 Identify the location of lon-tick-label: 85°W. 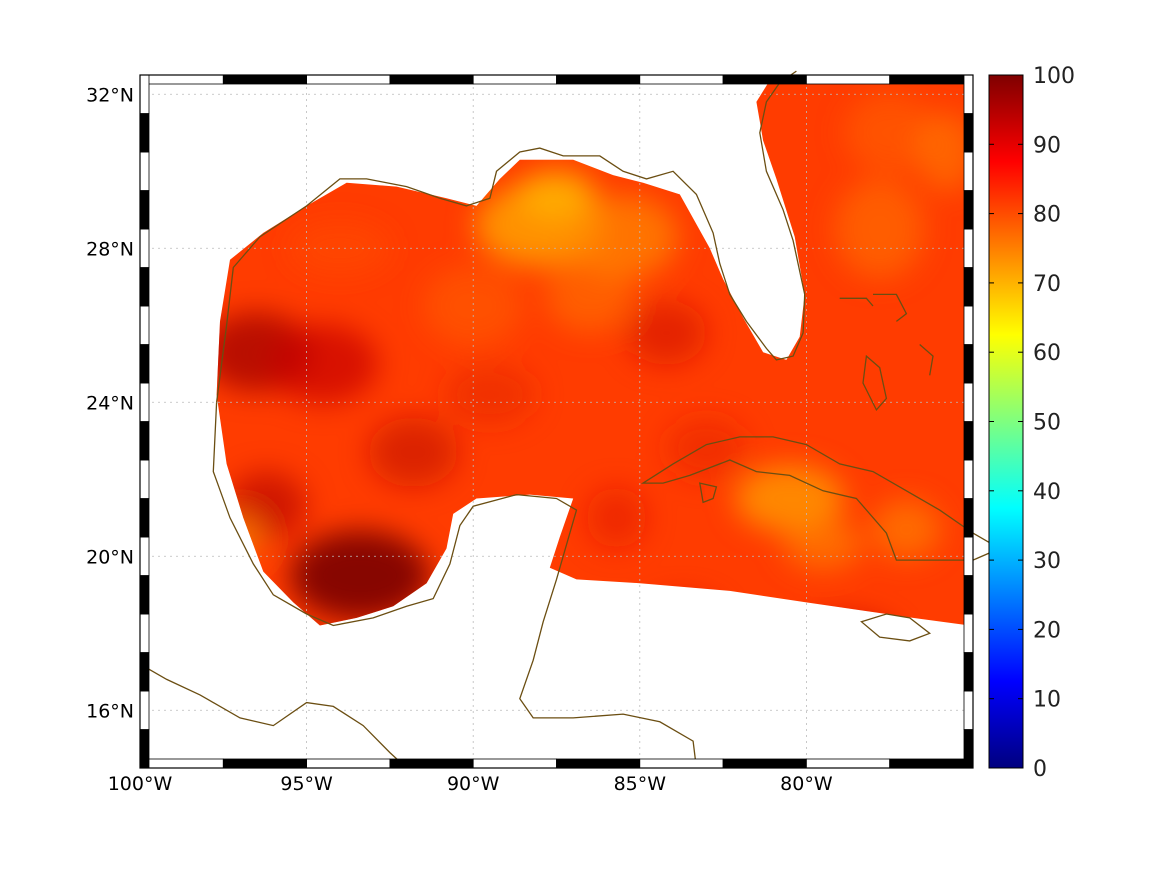
(640, 784).